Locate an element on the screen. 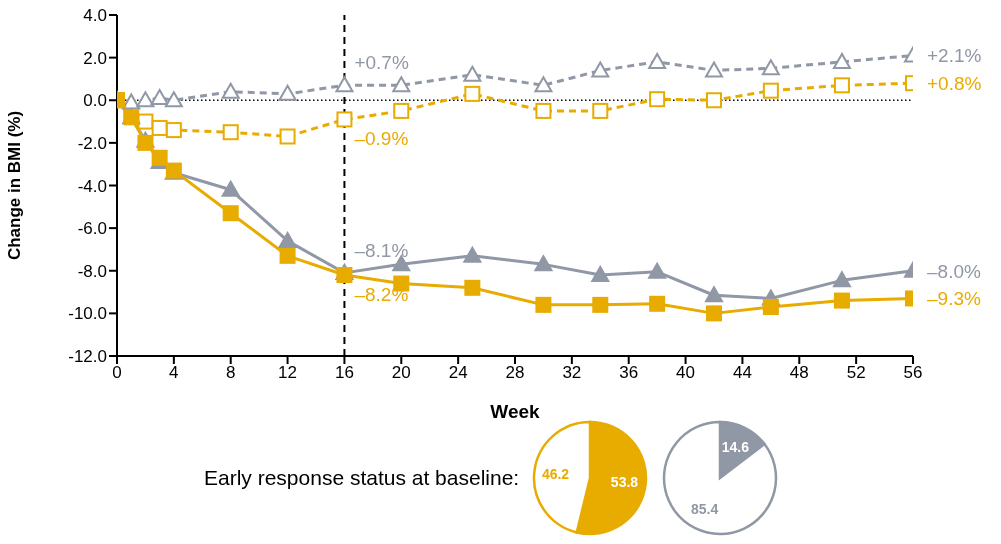 This screenshot has height=544, width=1001. y-tick-label: 2.0 is located at coordinates (95, 58).